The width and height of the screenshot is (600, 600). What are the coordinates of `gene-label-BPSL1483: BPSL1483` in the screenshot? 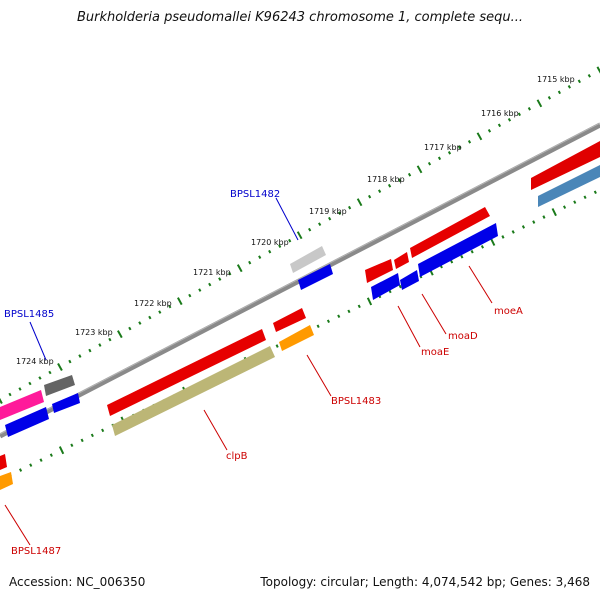 It's located at (356, 401).